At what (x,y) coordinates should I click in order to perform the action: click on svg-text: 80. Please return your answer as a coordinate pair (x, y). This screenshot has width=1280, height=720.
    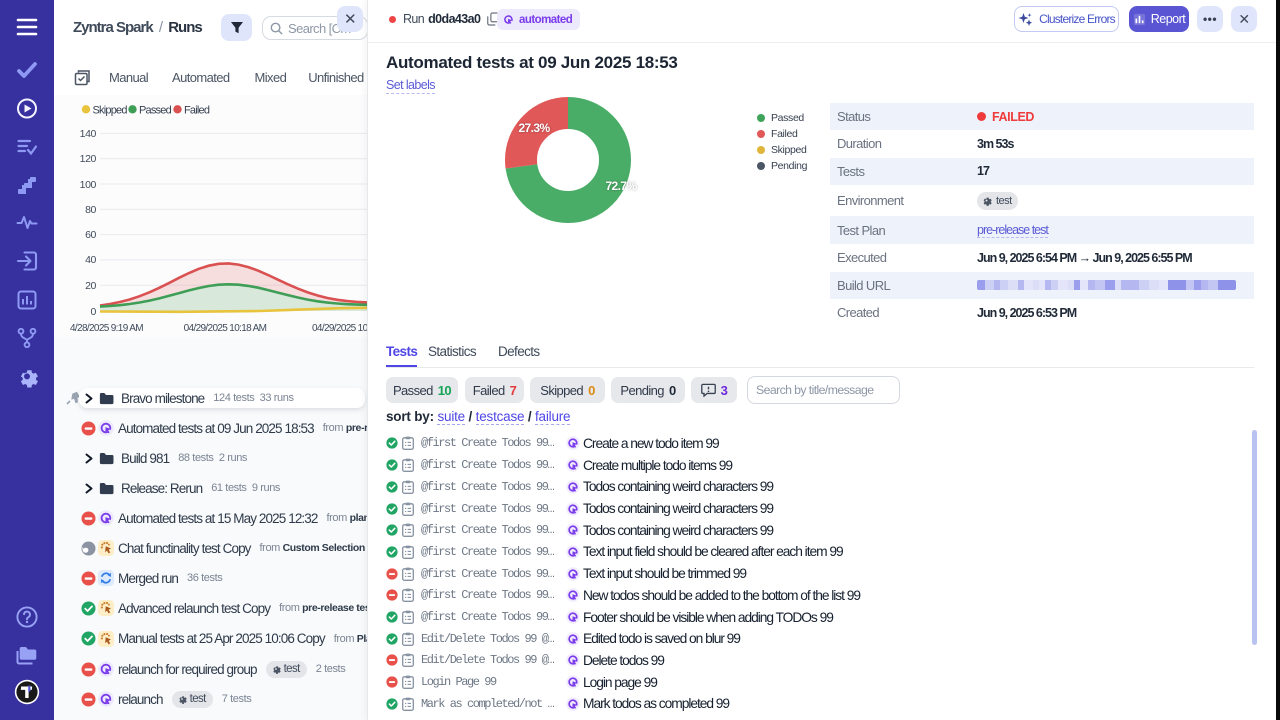
    Looking at the image, I should click on (90, 210).